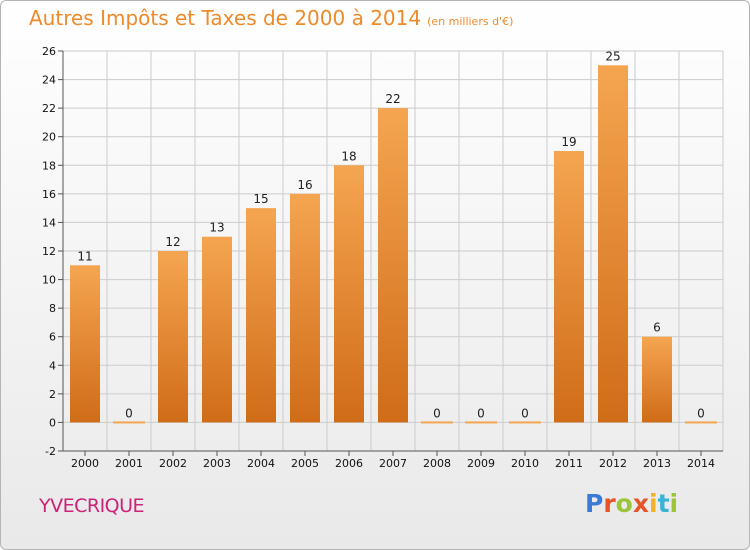 The width and height of the screenshot is (750, 550). What do you see at coordinates (568, 142) in the screenshot?
I see `value-label-2011: 19` at bounding box center [568, 142].